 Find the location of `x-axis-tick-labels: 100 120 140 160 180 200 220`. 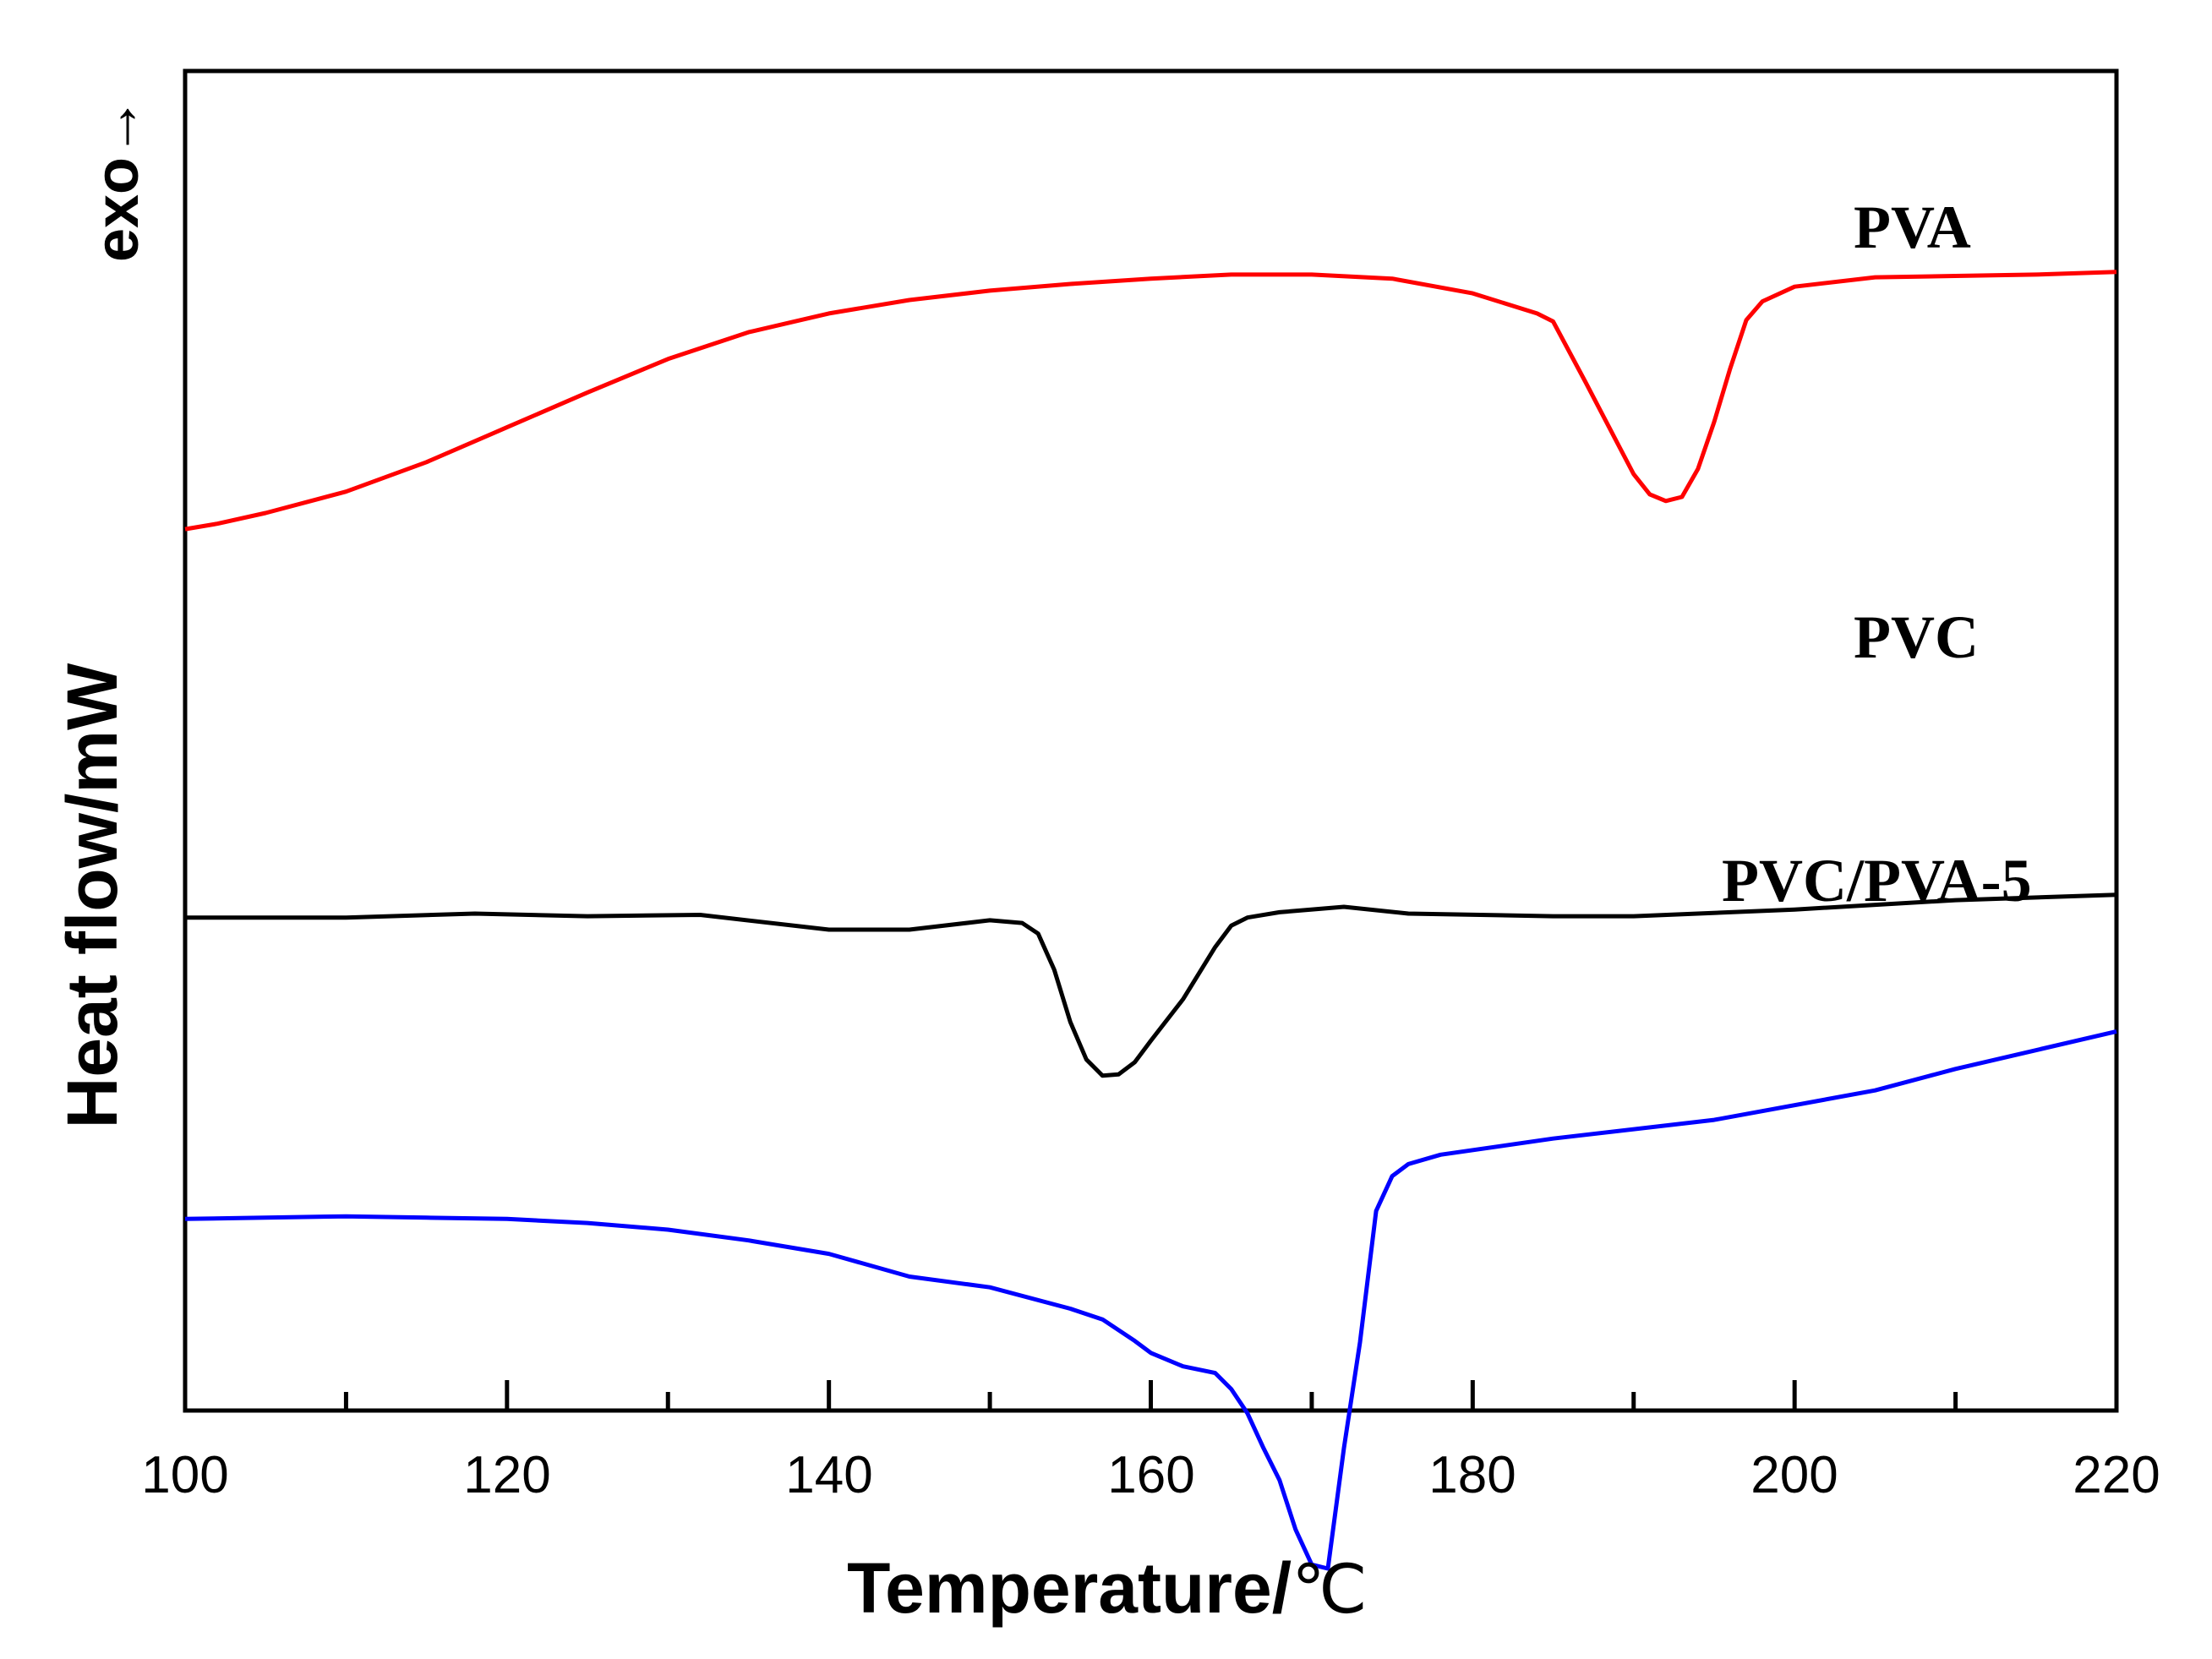

x-axis-tick-labels: 100 120 140 160 180 200 220 is located at coordinates (1150, 1475).